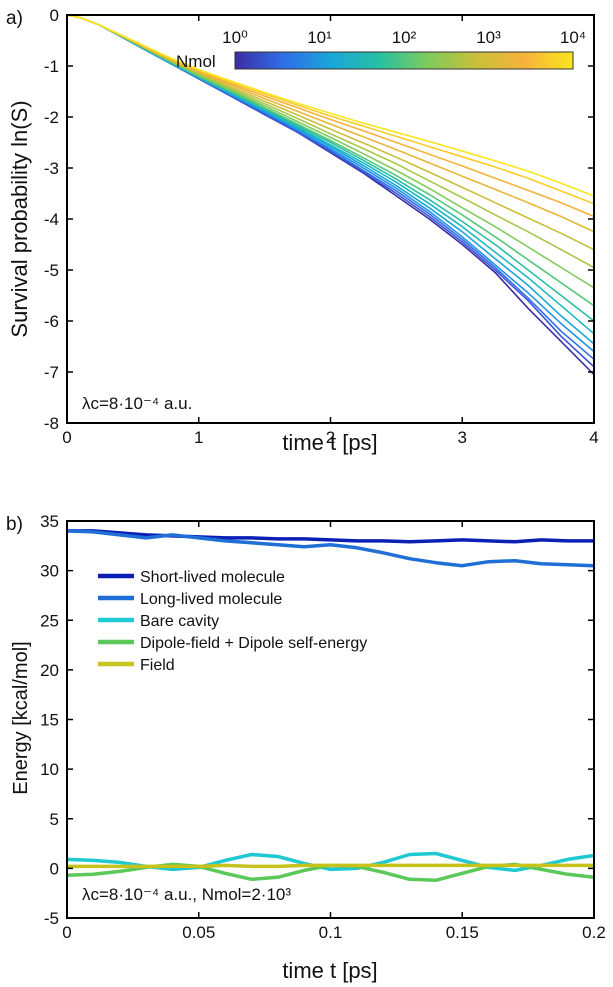  I want to click on x-tick-label: 0.1, so click(331, 932).